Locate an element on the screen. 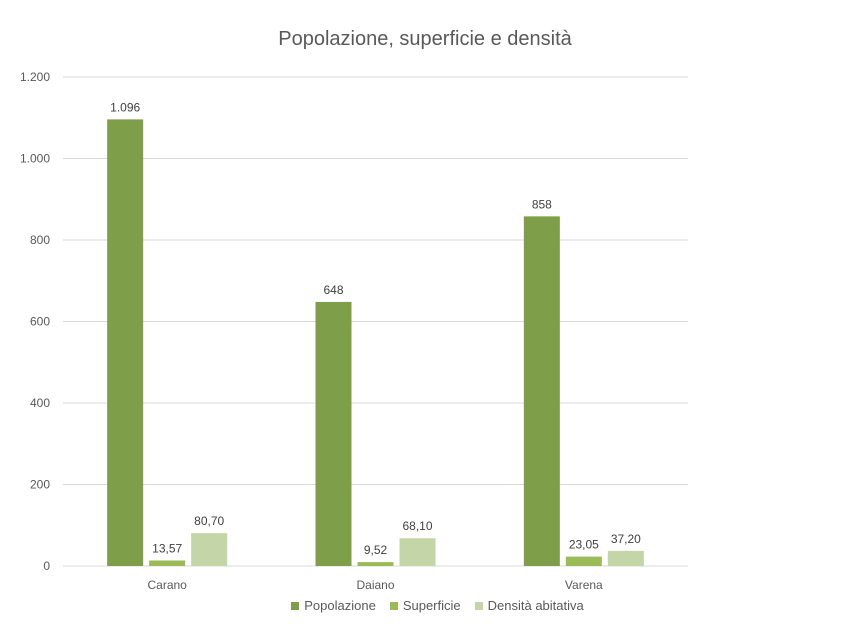 The image size is (850, 638). data-label: 68,10 is located at coordinates (417, 526).